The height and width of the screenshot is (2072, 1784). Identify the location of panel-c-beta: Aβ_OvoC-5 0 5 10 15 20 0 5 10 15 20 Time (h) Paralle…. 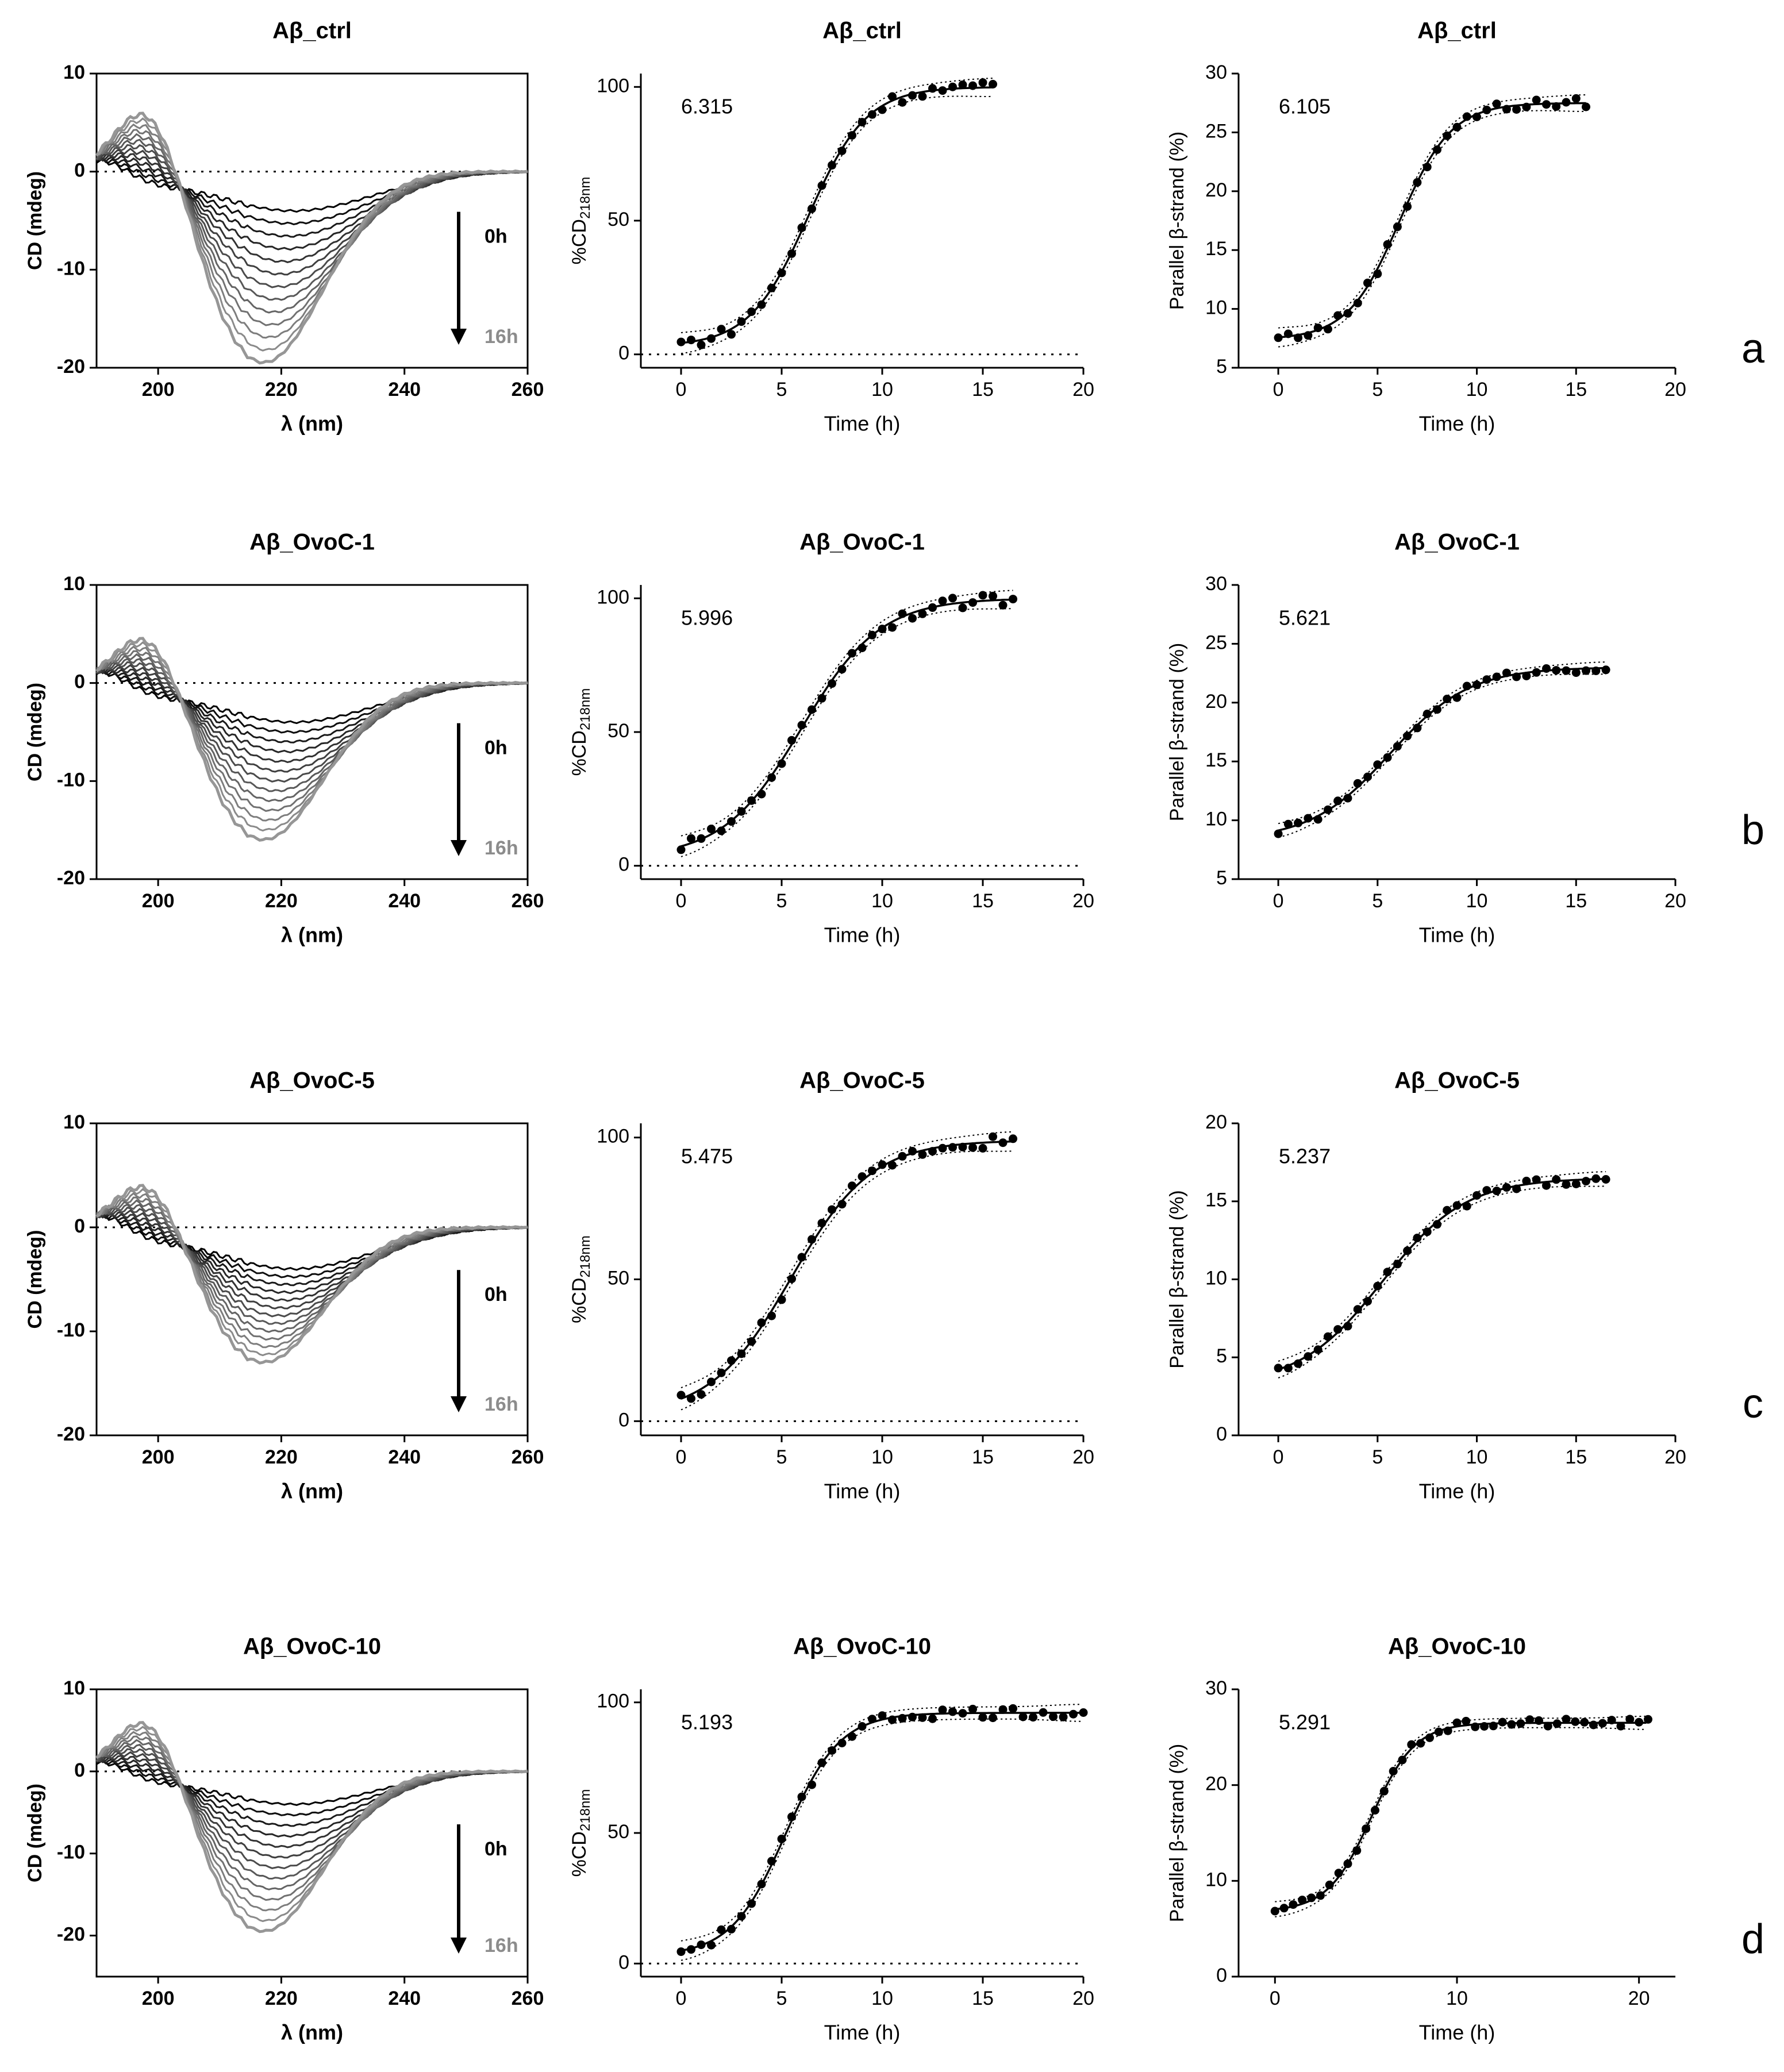
(1426, 1286).